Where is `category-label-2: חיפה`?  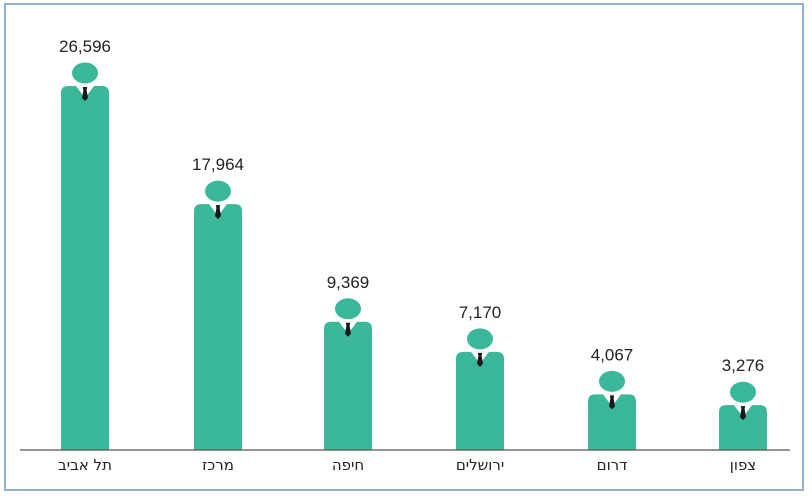 category-label-2: חיפה is located at coordinates (348, 465).